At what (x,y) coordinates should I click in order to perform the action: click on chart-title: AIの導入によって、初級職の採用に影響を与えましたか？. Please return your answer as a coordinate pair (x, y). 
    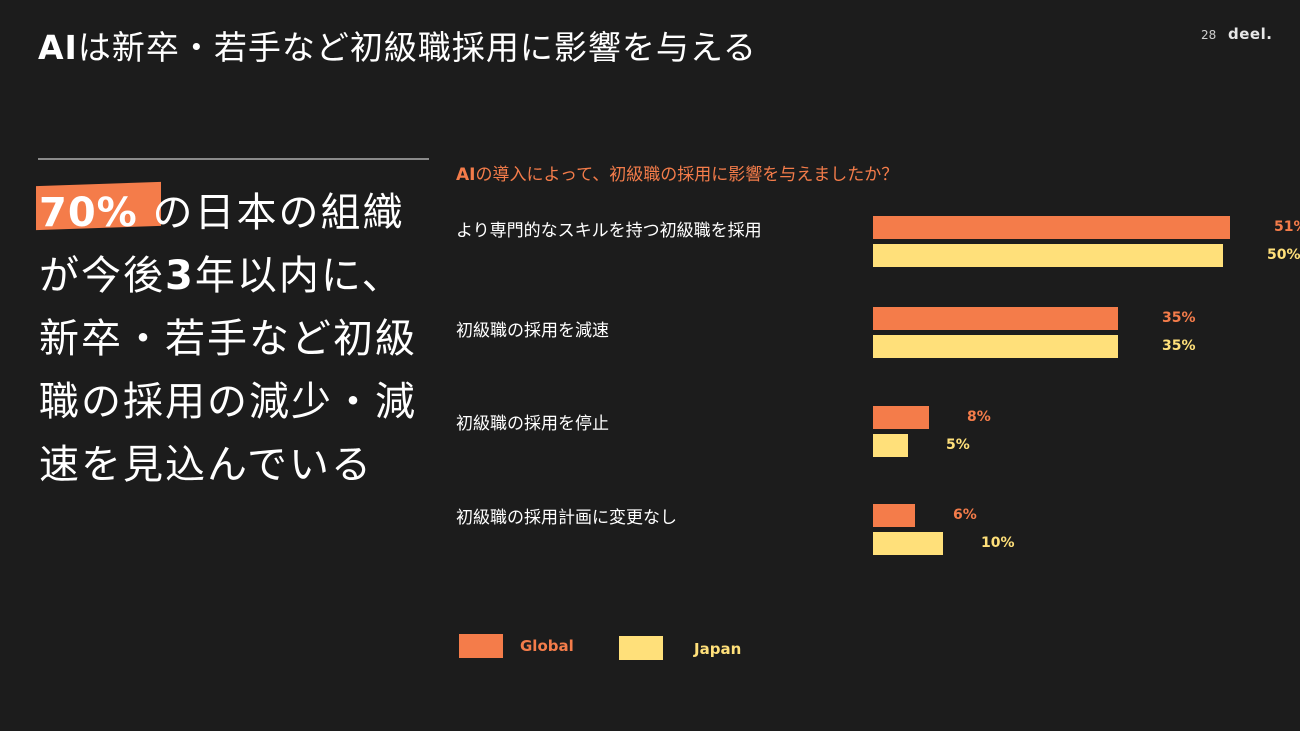
    Looking at the image, I should click on (677, 172).